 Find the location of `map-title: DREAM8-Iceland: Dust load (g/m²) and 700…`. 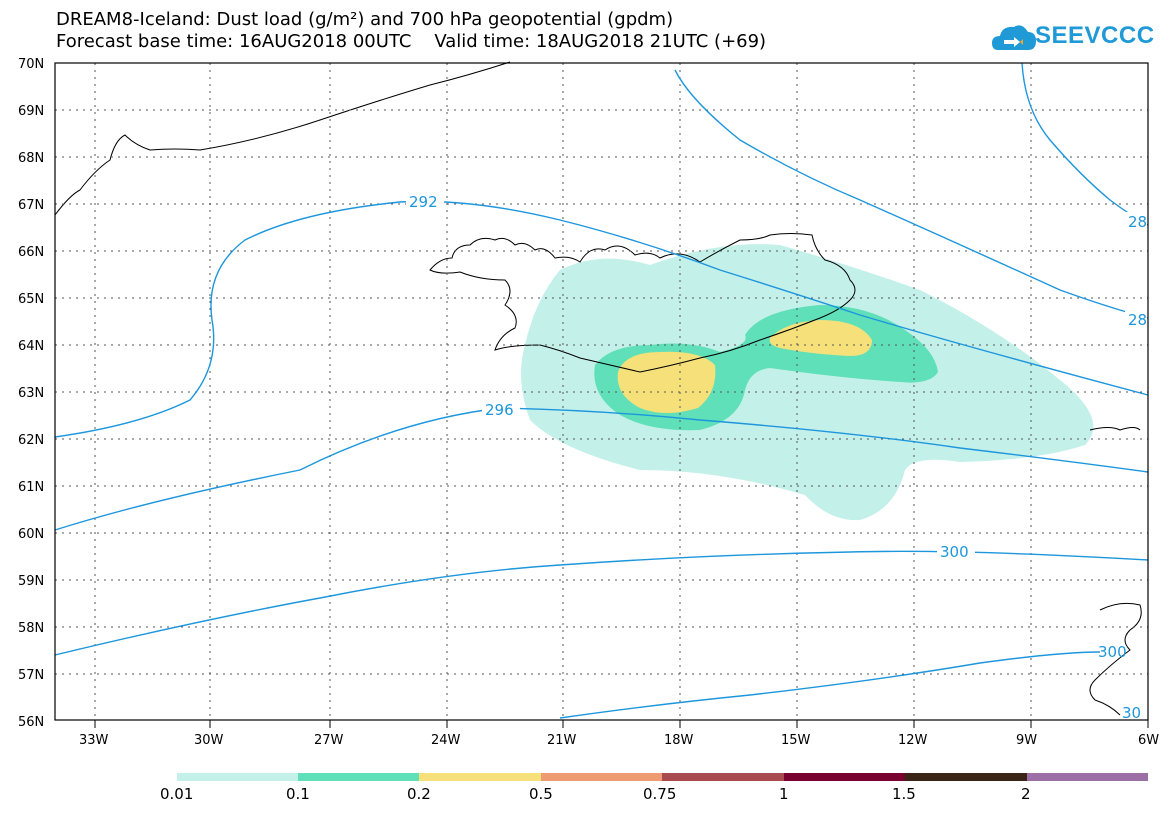

map-title: DREAM8-Iceland: Dust load (g/m²) and 700… is located at coordinates (365, 19).